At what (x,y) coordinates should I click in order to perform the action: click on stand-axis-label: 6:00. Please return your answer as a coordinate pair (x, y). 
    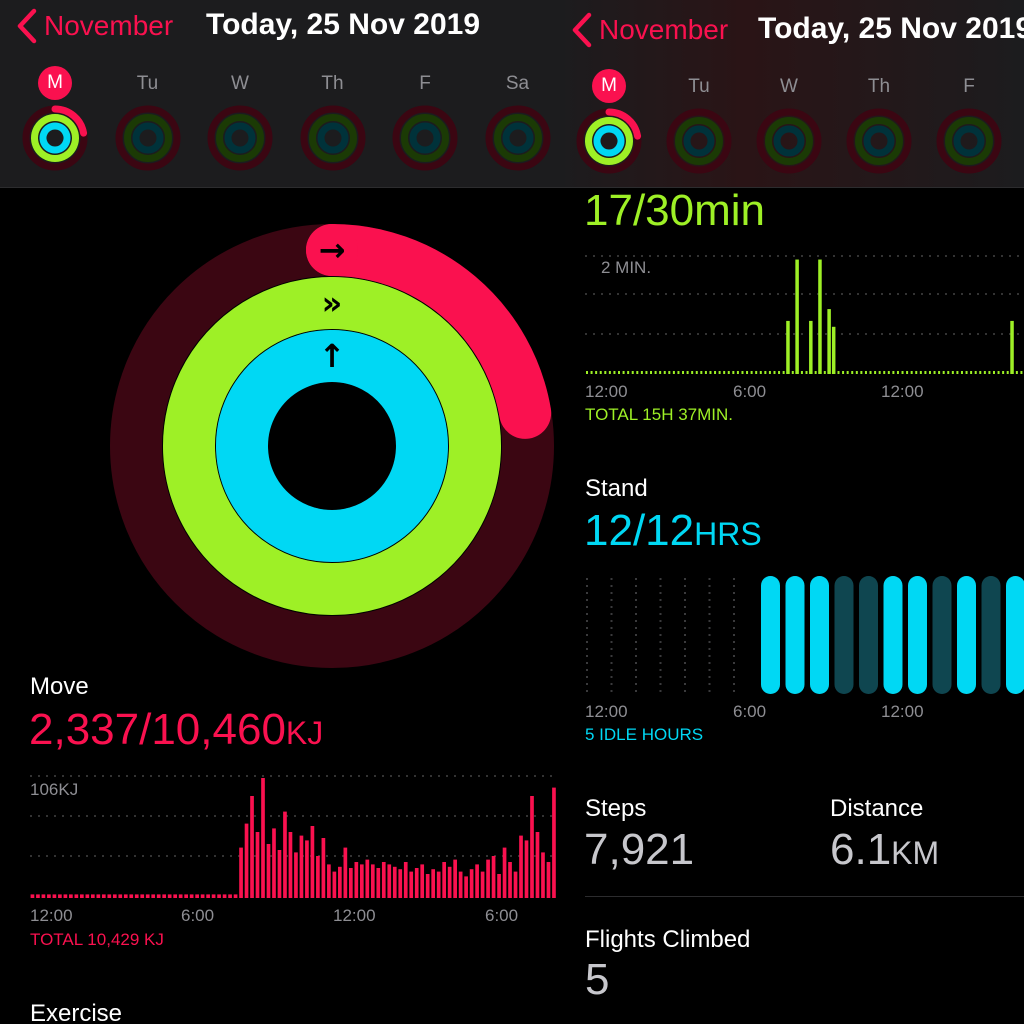
    Looking at the image, I should click on (750, 711).